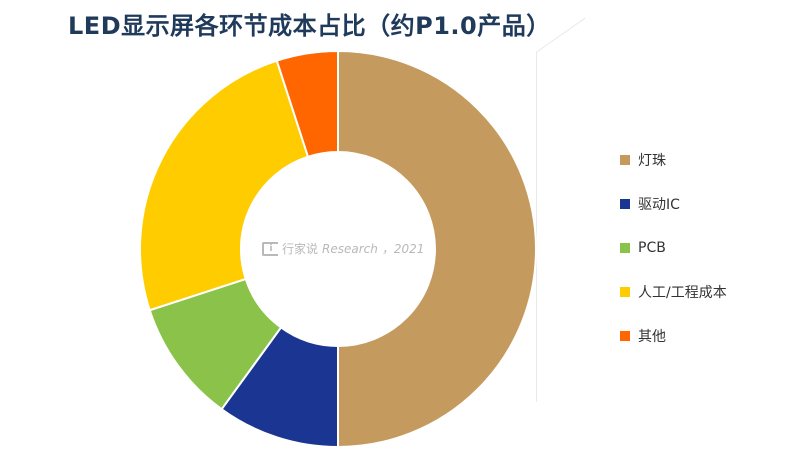 The image size is (800, 453). What do you see at coordinates (652, 161) in the screenshot?
I see `legend-label: 灯珠` at bounding box center [652, 161].